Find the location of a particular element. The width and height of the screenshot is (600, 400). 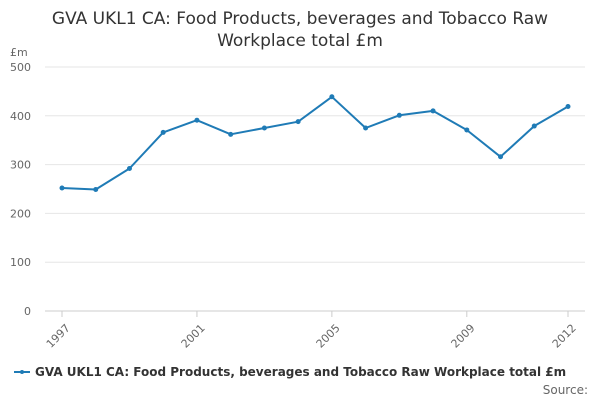

data-point-2004 is located at coordinates (298, 122).